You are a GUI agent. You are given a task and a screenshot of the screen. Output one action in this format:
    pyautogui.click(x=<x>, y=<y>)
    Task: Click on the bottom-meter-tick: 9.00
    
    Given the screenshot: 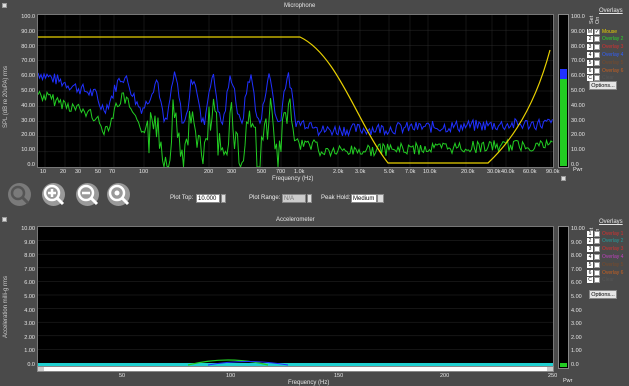 What is the action you would take?
    pyautogui.click(x=576, y=242)
    